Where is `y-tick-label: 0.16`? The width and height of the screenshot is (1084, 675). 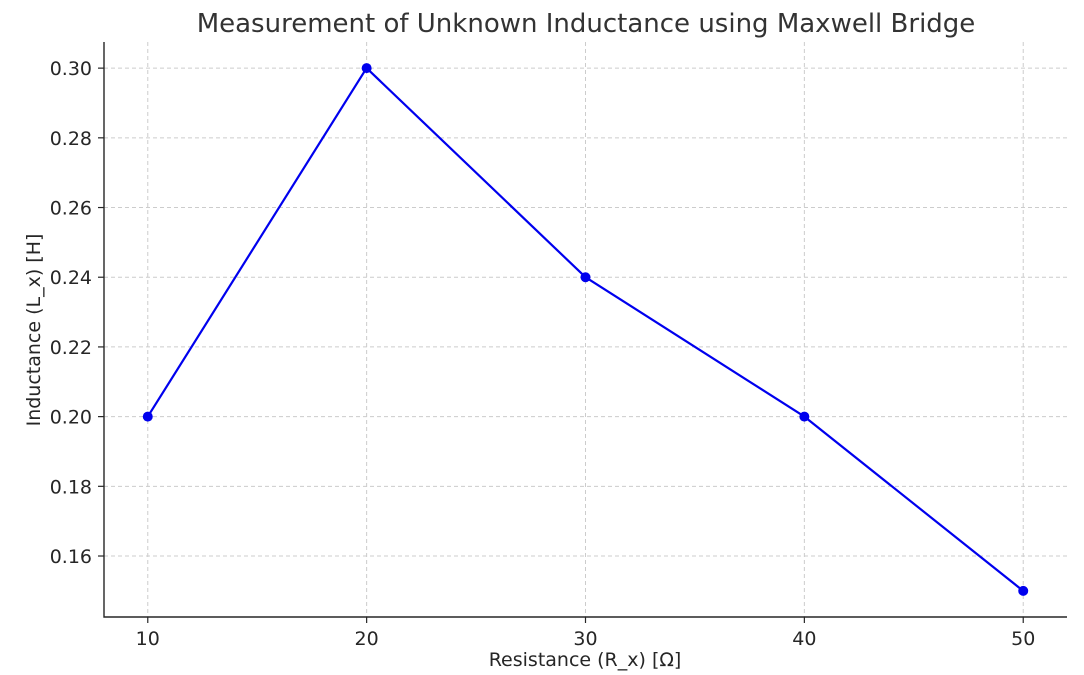
y-tick-label: 0.16 is located at coordinates (71, 557).